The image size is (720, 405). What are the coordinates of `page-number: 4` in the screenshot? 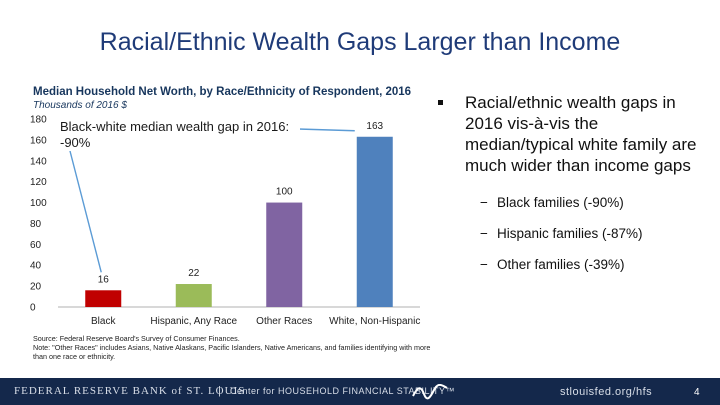 It's located at (697, 392).